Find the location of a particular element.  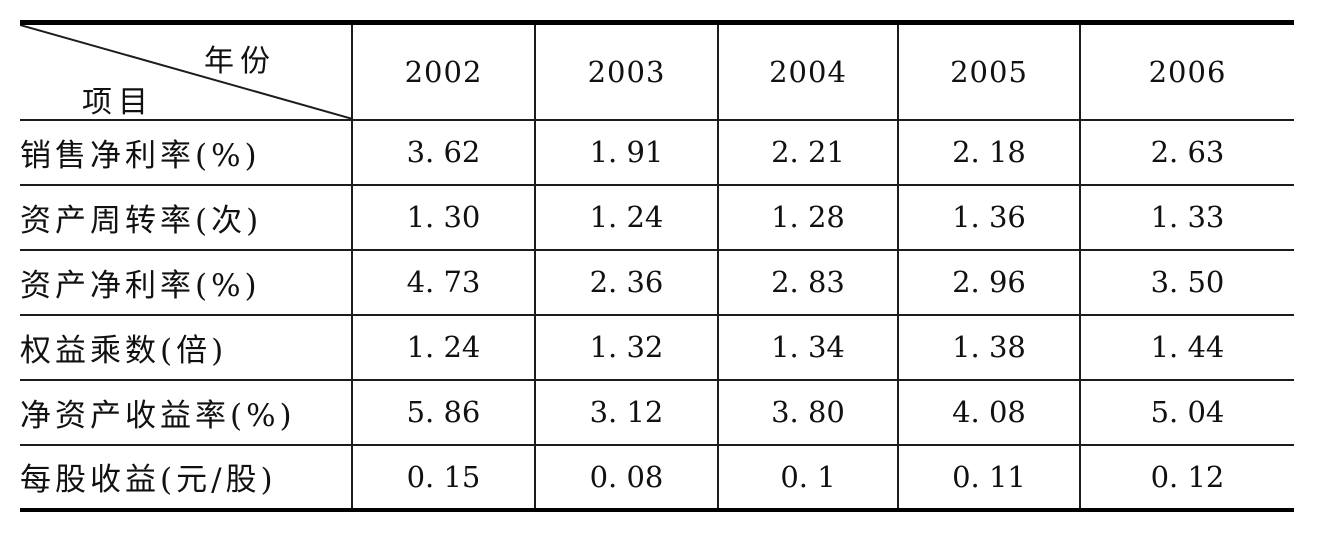

year-header-2002: 2002 is located at coordinates (443, 71).